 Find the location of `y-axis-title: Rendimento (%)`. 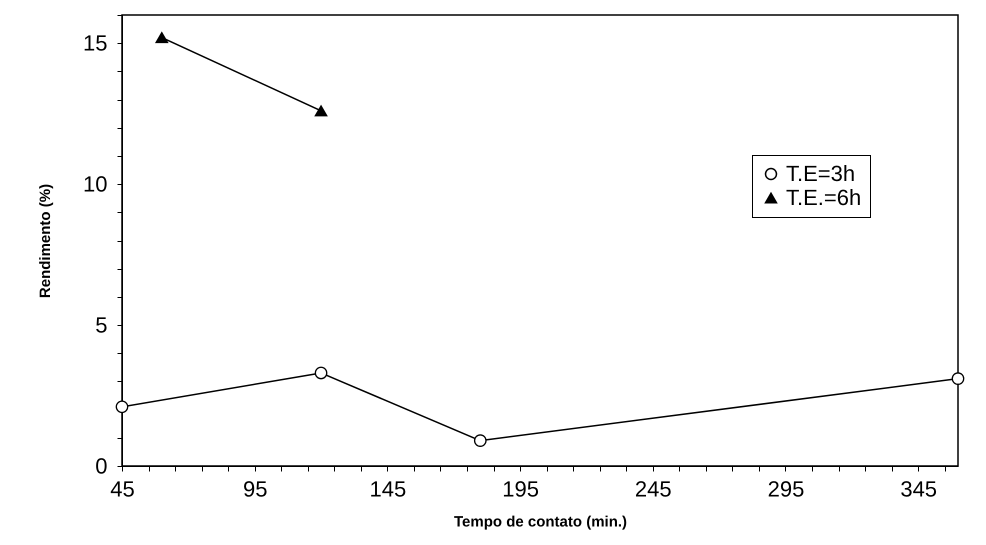

y-axis-title: Rendimento (%) is located at coordinates (45, 241).